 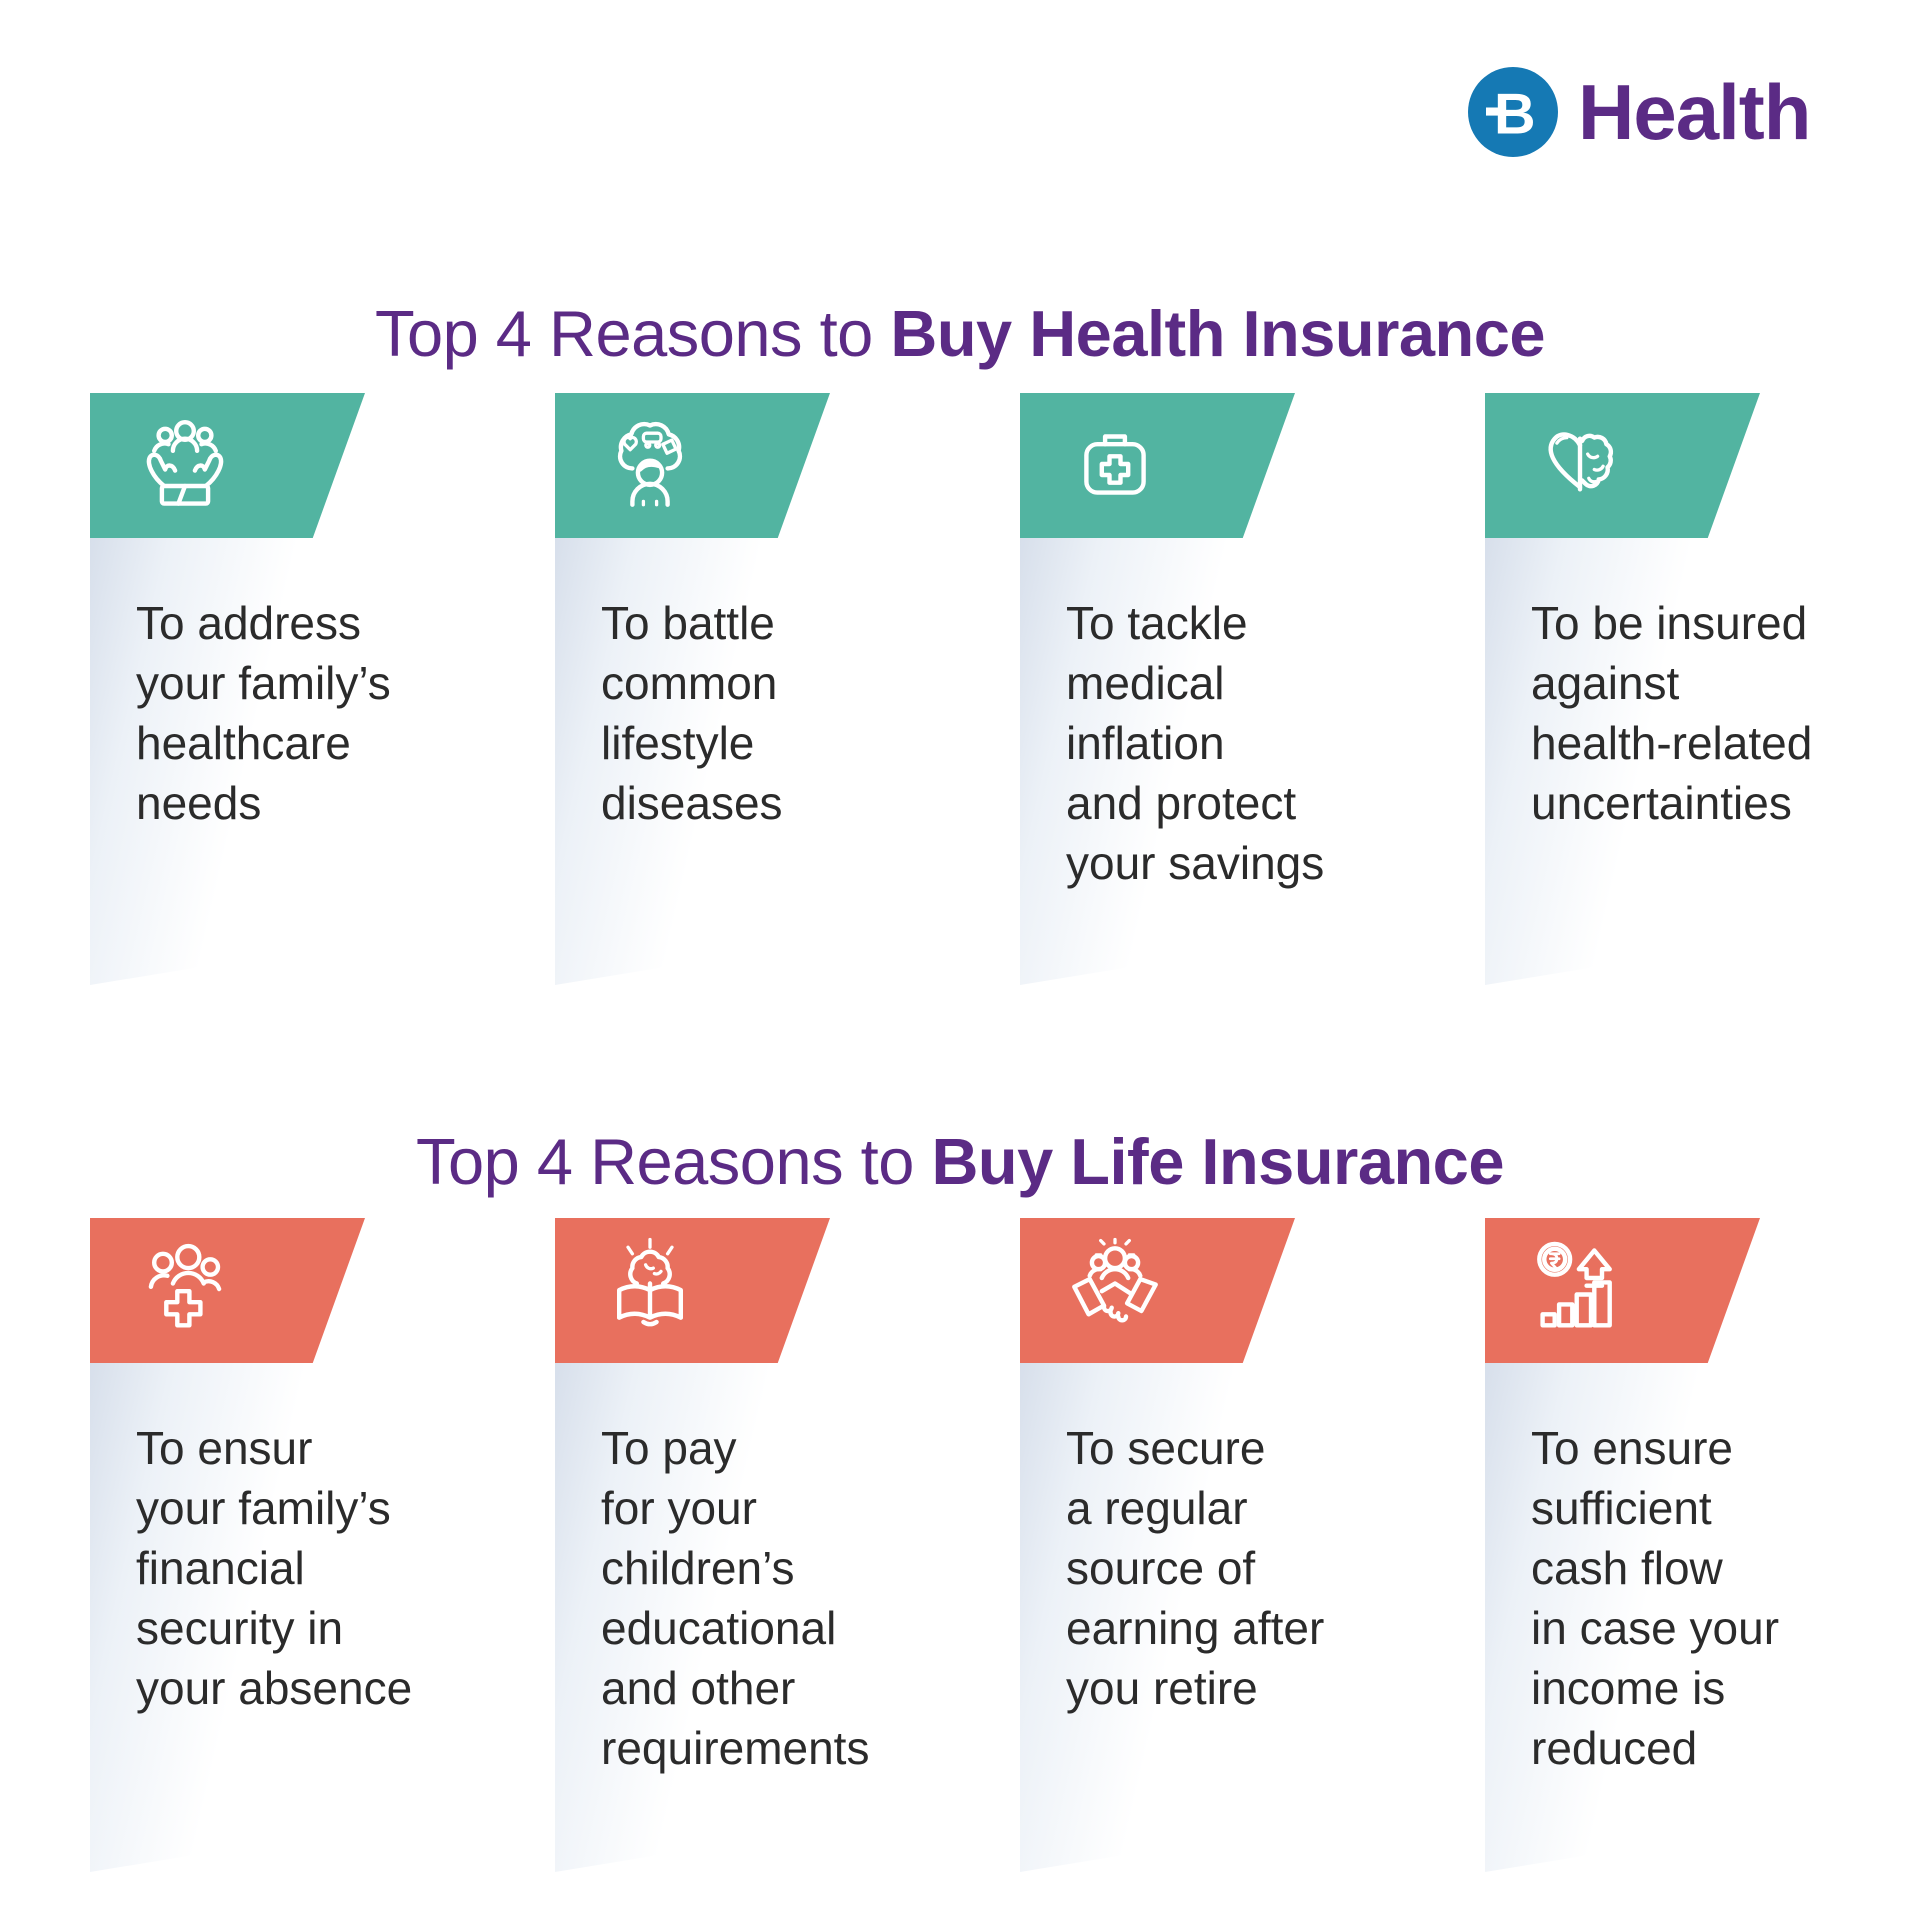 What do you see at coordinates (1515, 115) in the screenshot?
I see `brand-letter: B` at bounding box center [1515, 115].